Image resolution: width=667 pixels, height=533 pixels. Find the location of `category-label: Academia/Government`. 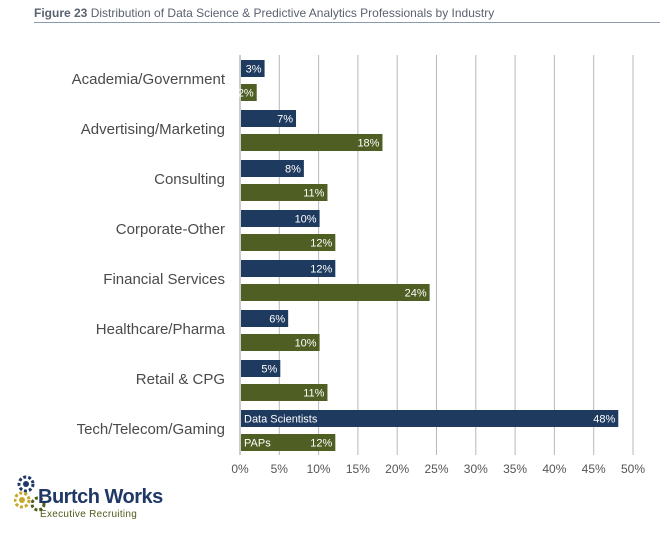

category-label: Academia/Government is located at coordinates (149, 79).